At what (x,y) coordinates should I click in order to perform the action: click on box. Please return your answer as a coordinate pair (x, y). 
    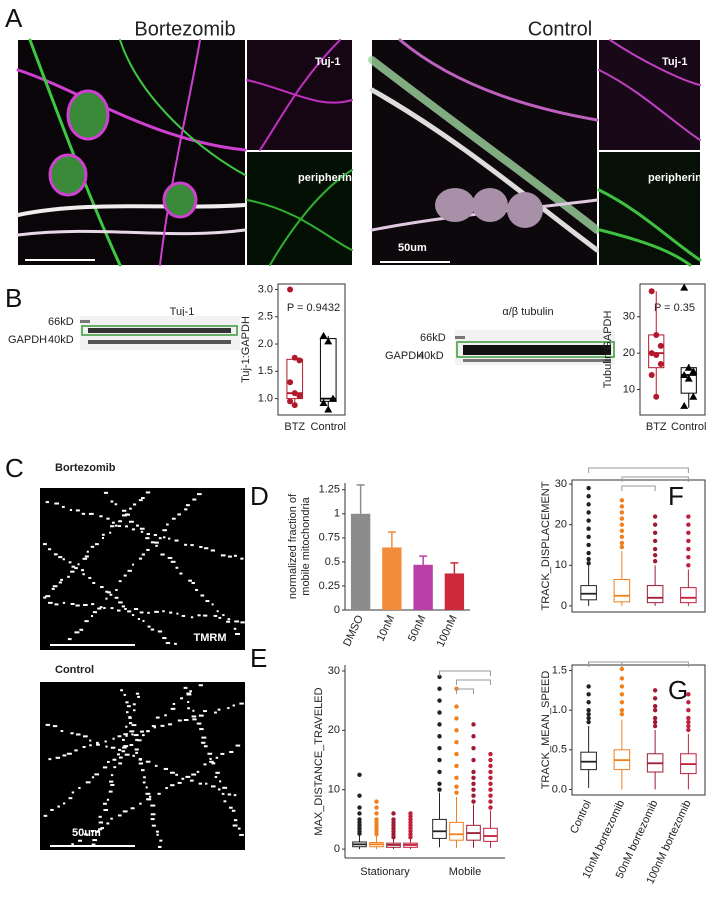
    Looking at the image, I should click on (439, 828).